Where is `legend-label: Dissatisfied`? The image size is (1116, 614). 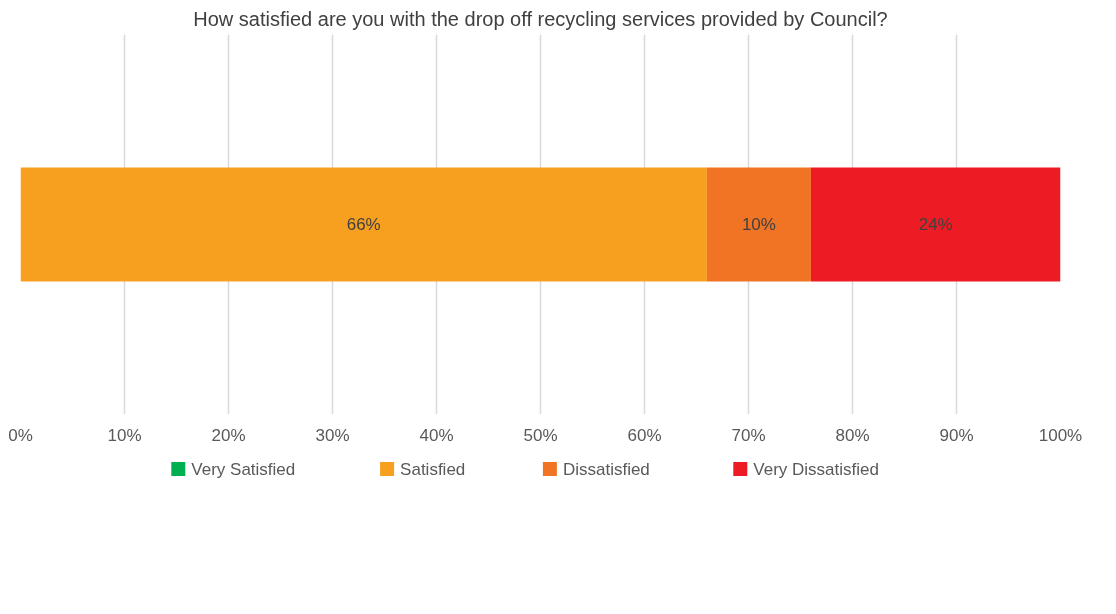 legend-label: Dissatisfied is located at coordinates (606, 469).